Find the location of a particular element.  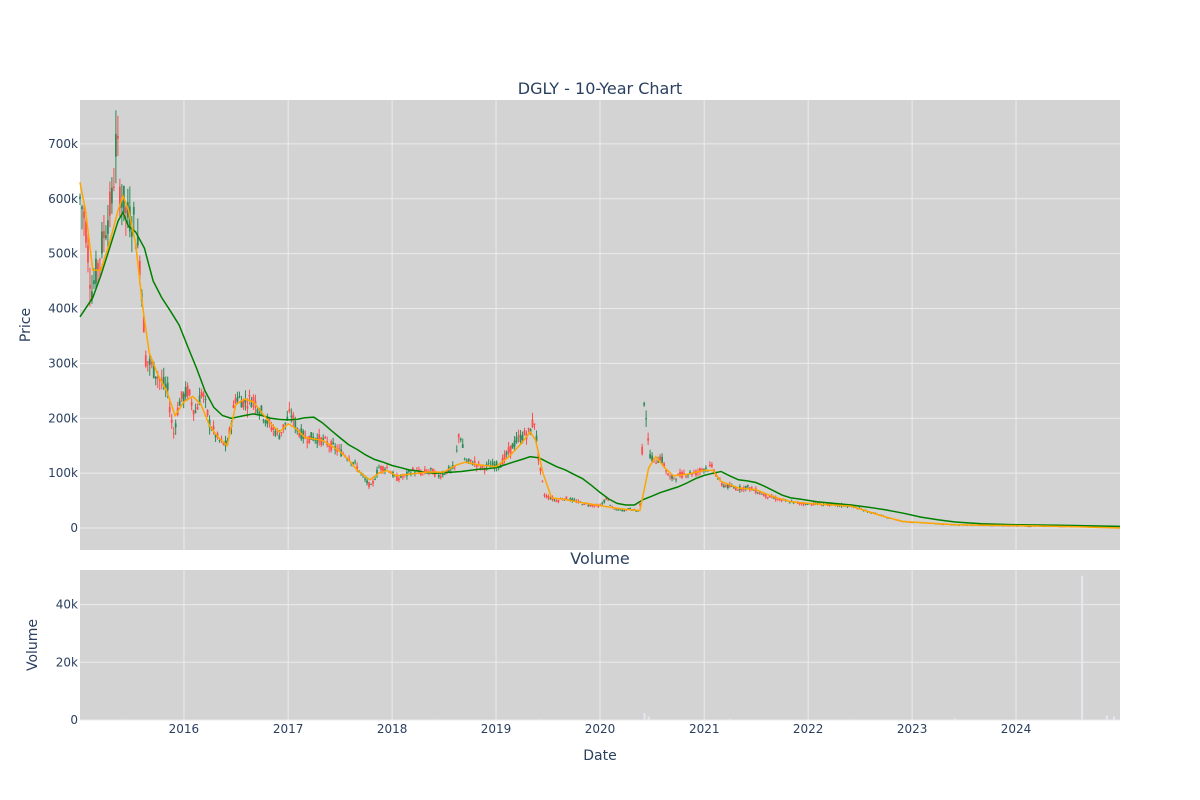

price-y-tick-label: 200k is located at coordinates (63, 418).